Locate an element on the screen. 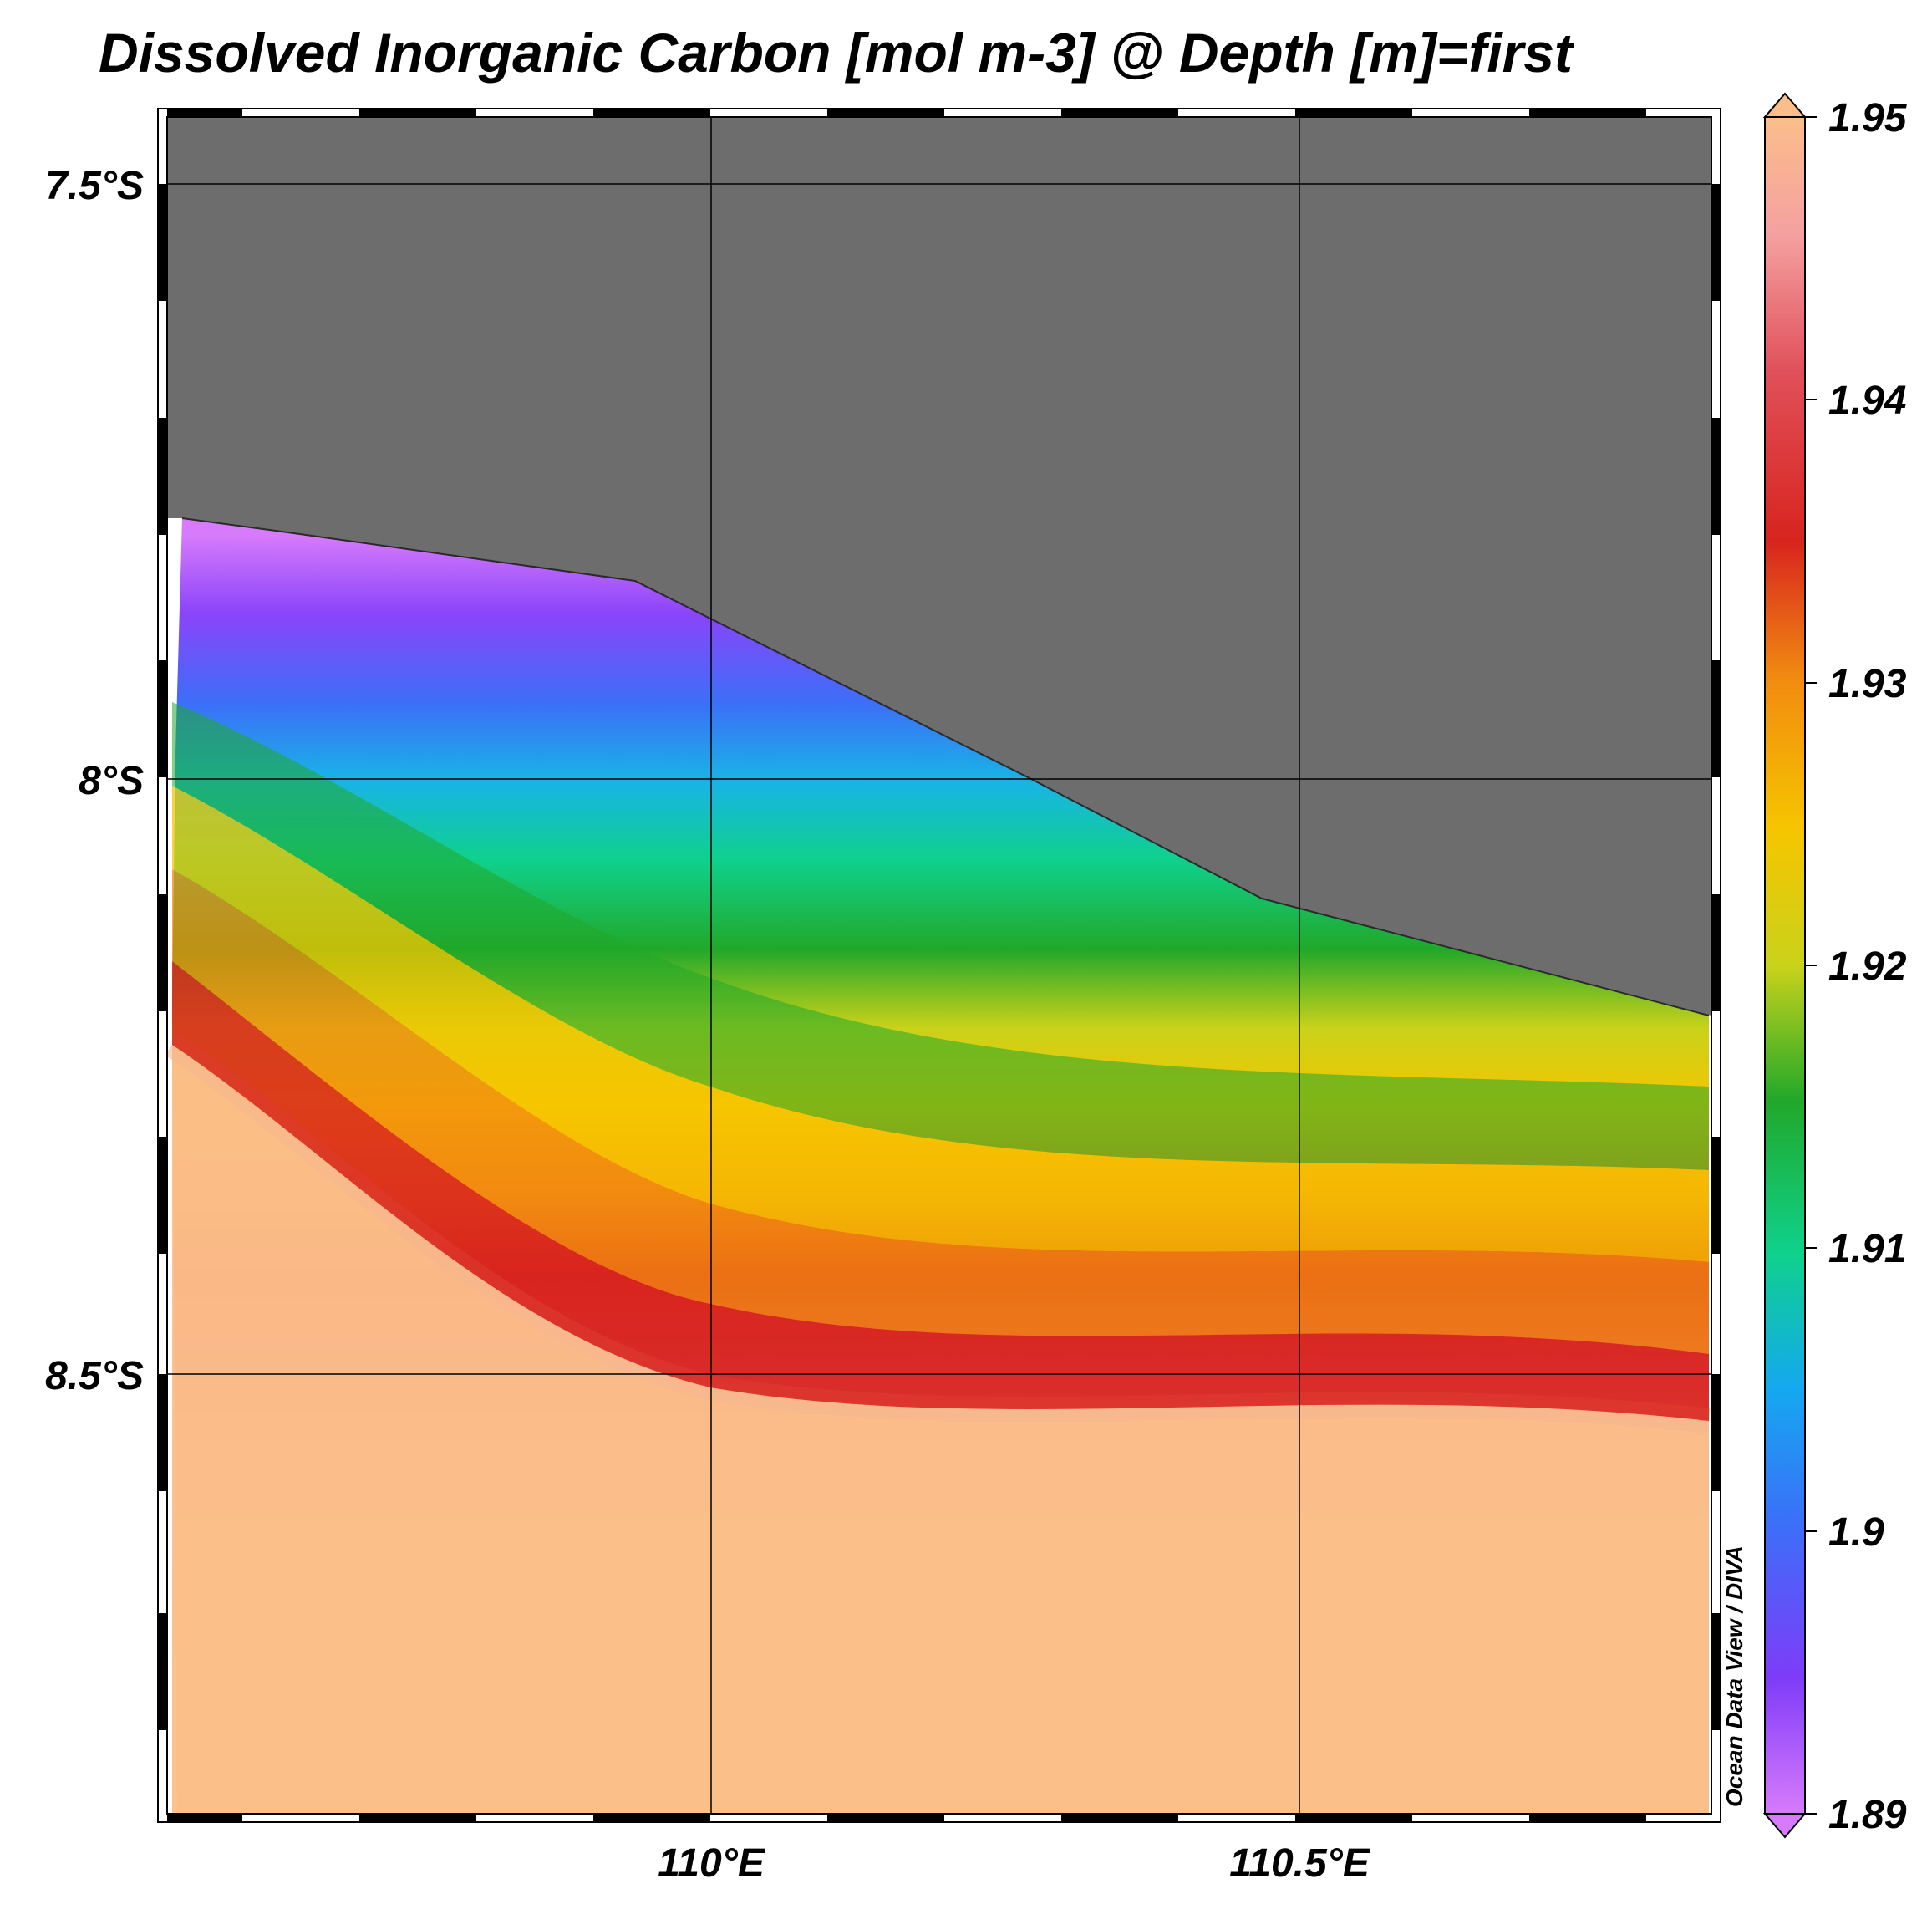  colorbar-label-1-95: 1.95 is located at coordinates (1868, 118).